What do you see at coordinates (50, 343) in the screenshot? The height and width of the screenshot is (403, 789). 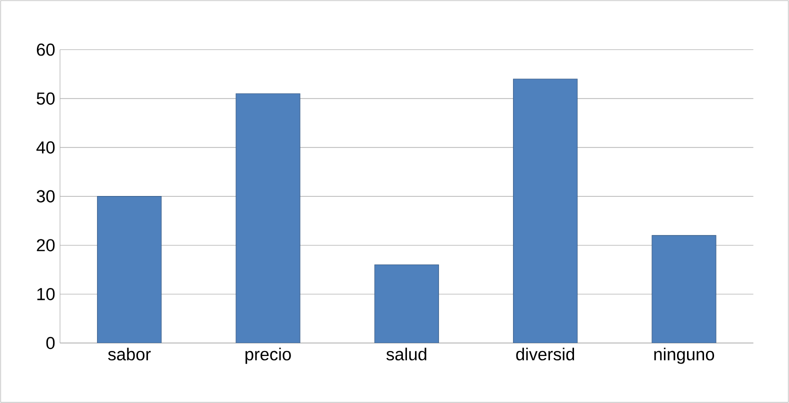 I see `y-tick-label: 0` at bounding box center [50, 343].